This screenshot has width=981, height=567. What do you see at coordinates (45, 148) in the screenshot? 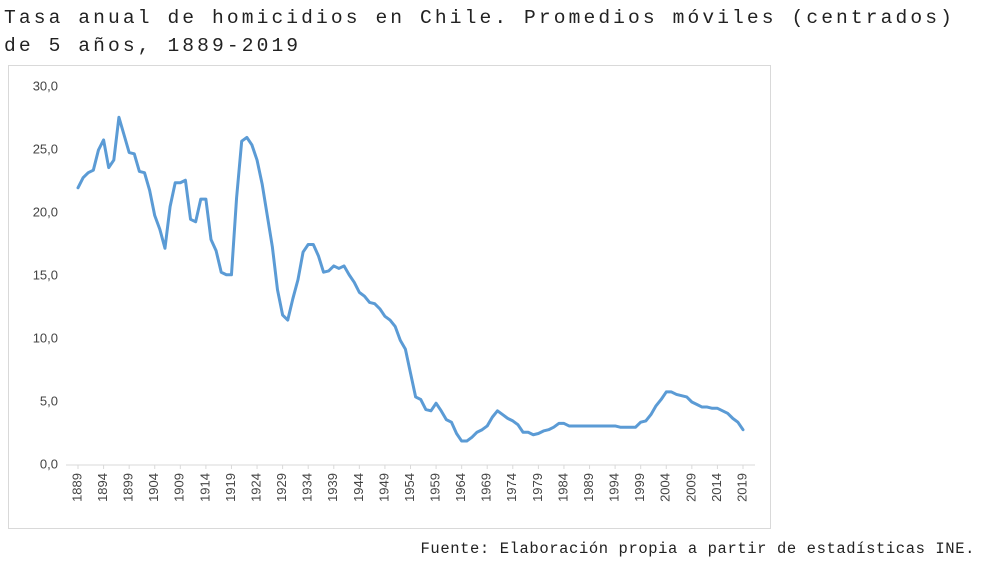
I see `y-tick-label: 25,0` at bounding box center [45, 148].